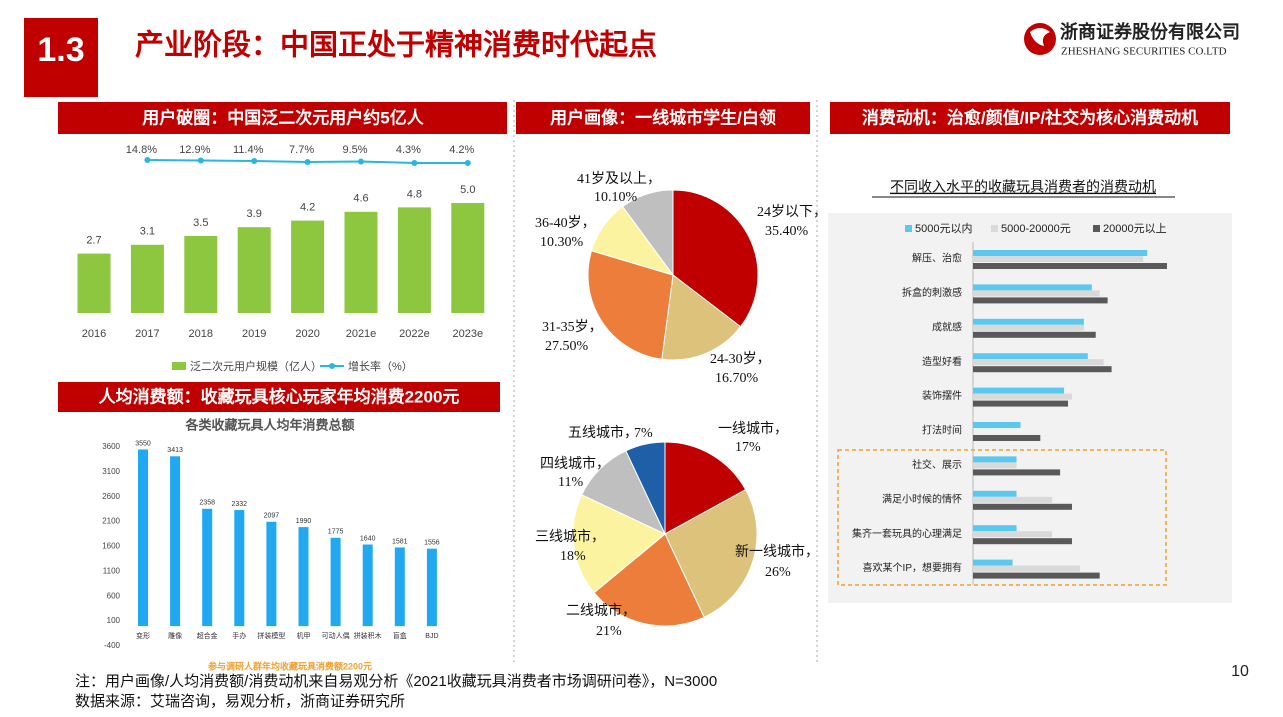 Image resolution: width=1283 pixels, height=717 pixels. What do you see at coordinates (368, 635) in the screenshot?
I see `x-tick-label: 拼装积木` at bounding box center [368, 635].